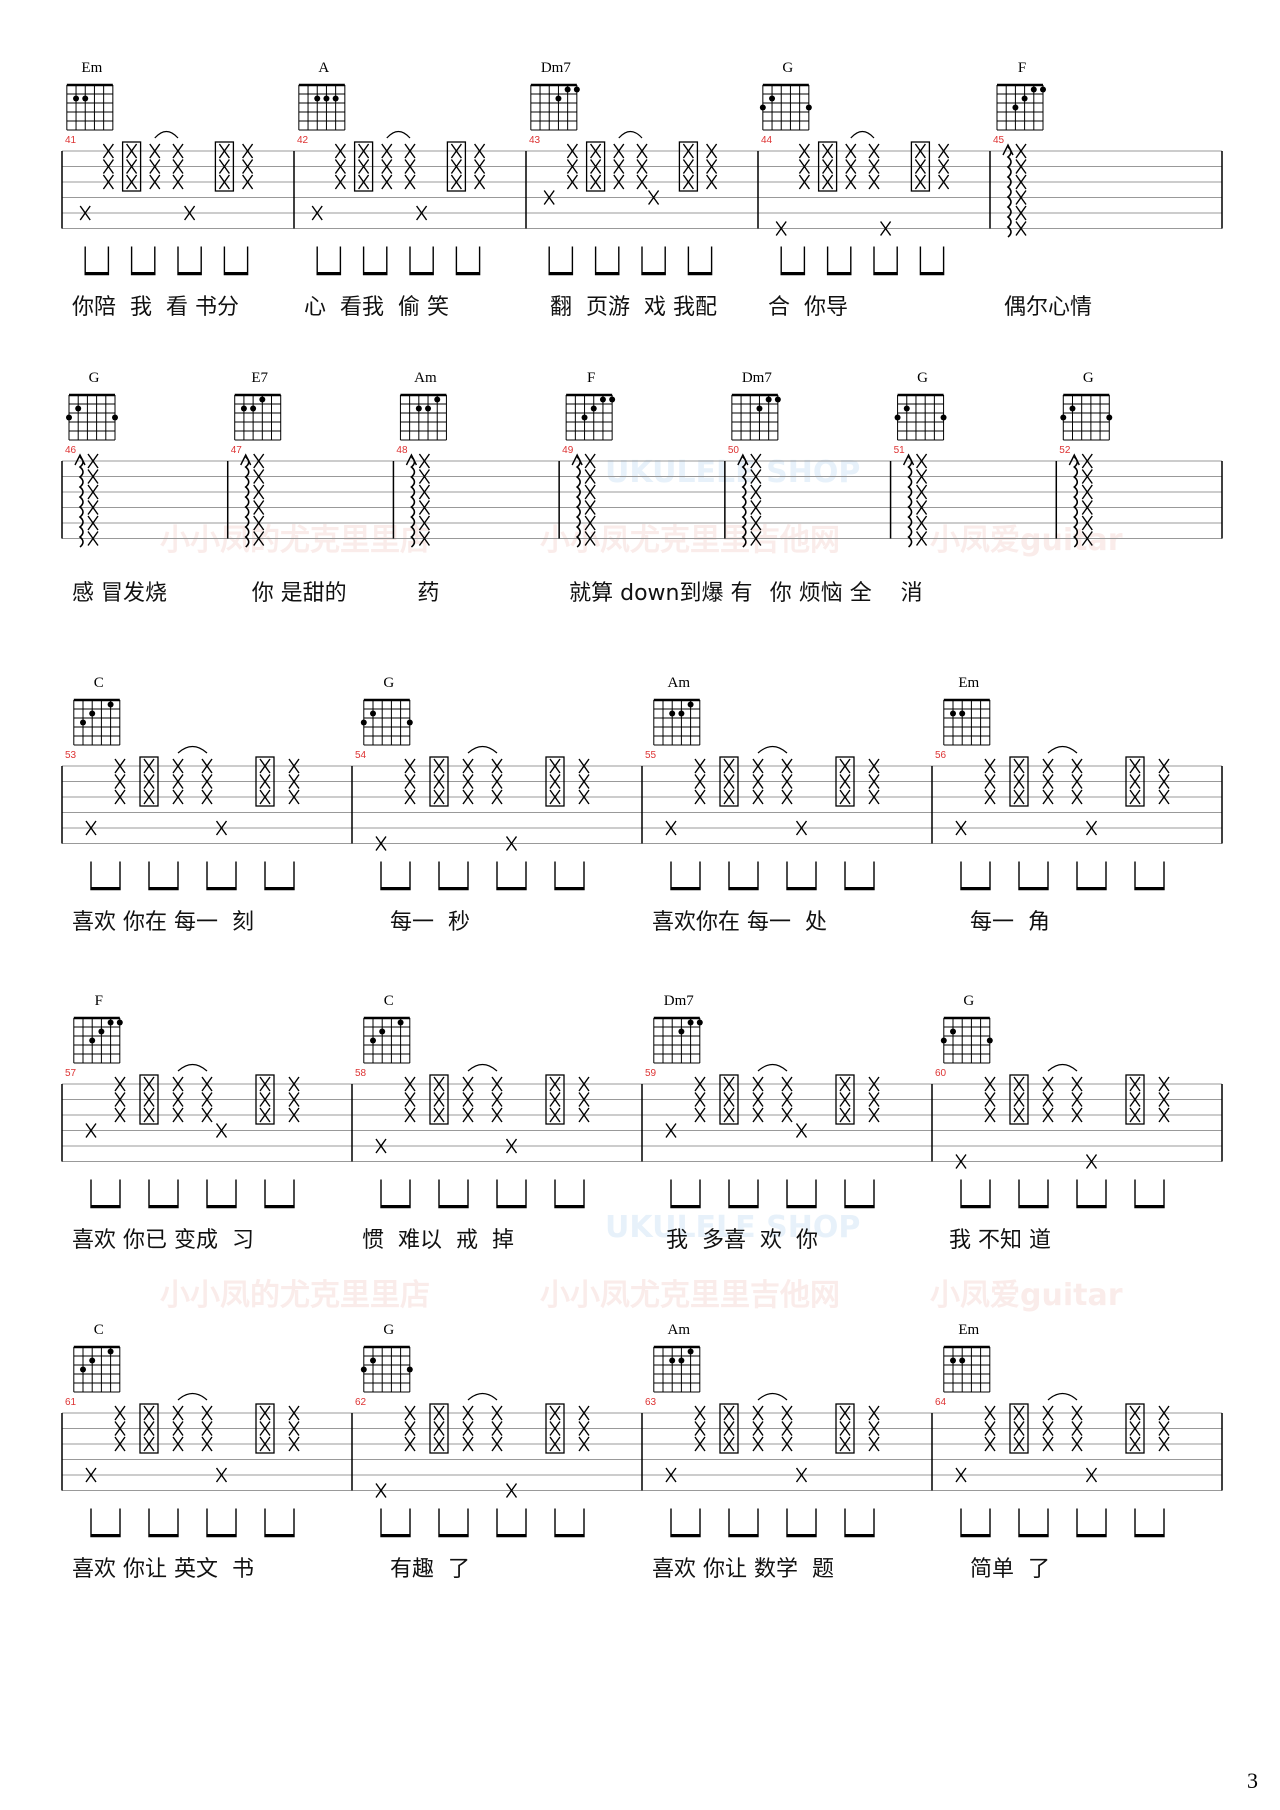  I want to click on chord-name: F, so click(591, 378).